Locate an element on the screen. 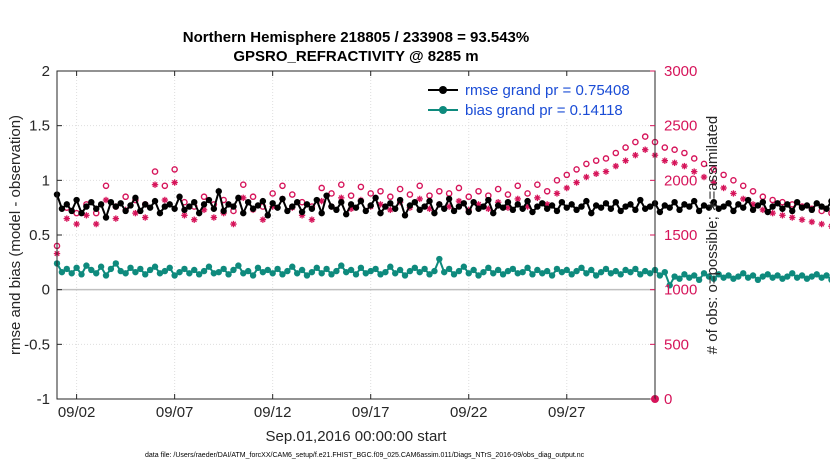 The width and height of the screenshot is (830, 470). x-tick-label: 09/17 is located at coordinates (371, 412).